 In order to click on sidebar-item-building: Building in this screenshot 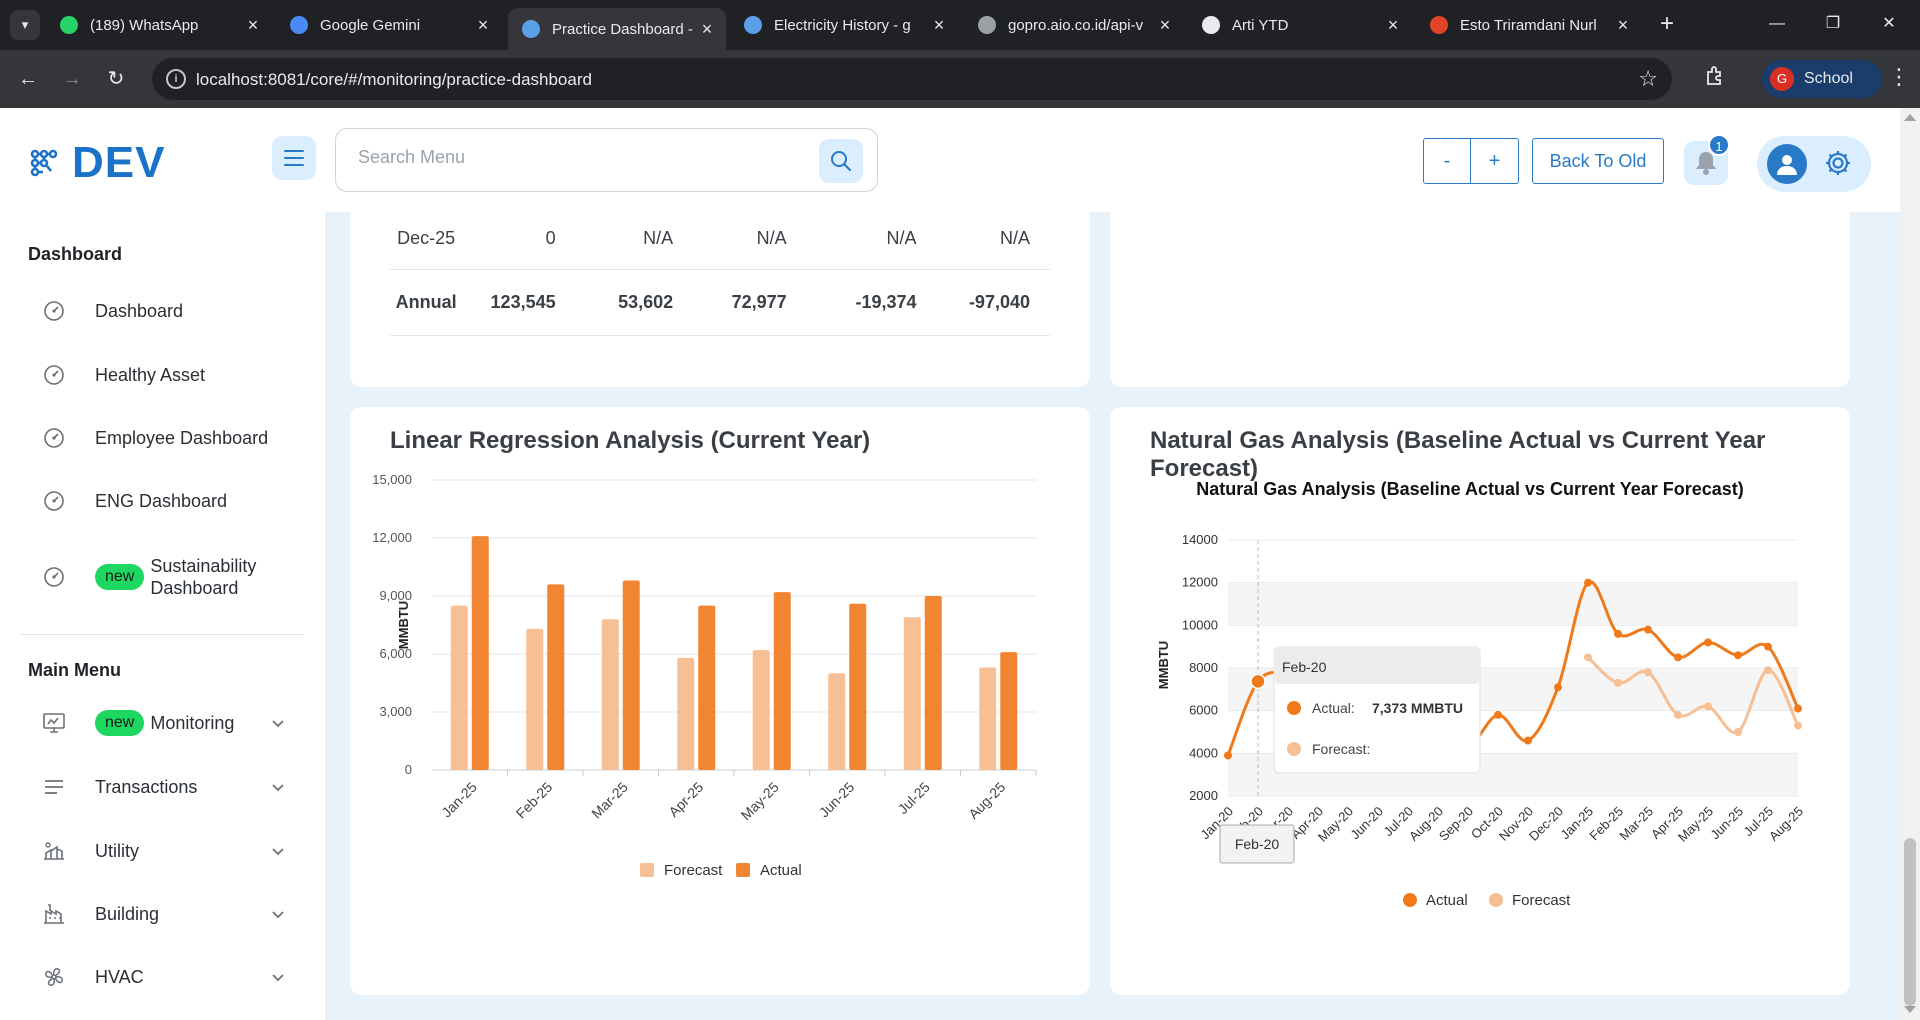, I will do `click(170, 914)`.